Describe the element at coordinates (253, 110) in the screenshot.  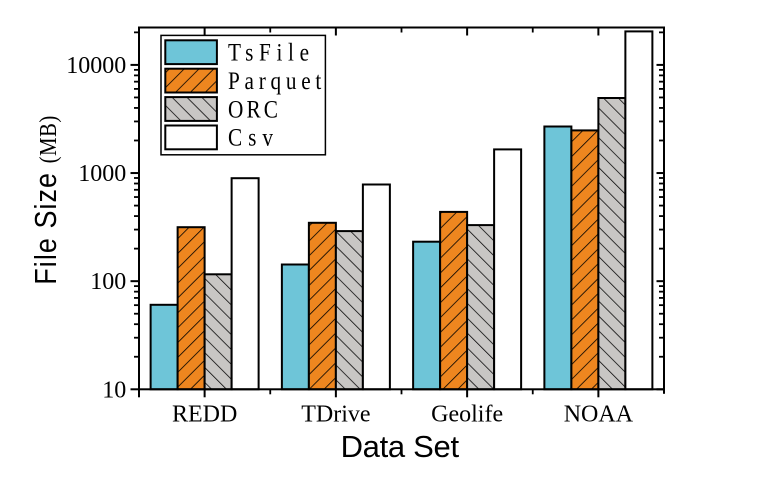
I see `svg-text: ORC` at that location.